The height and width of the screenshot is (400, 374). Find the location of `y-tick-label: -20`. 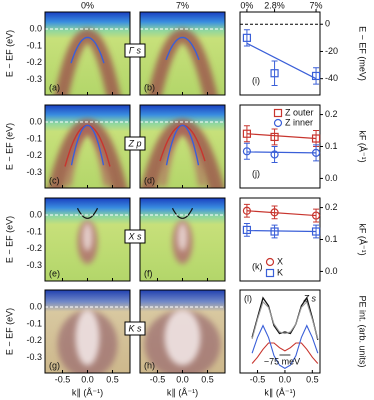

y-tick-label: -20 is located at coordinates (331, 51).